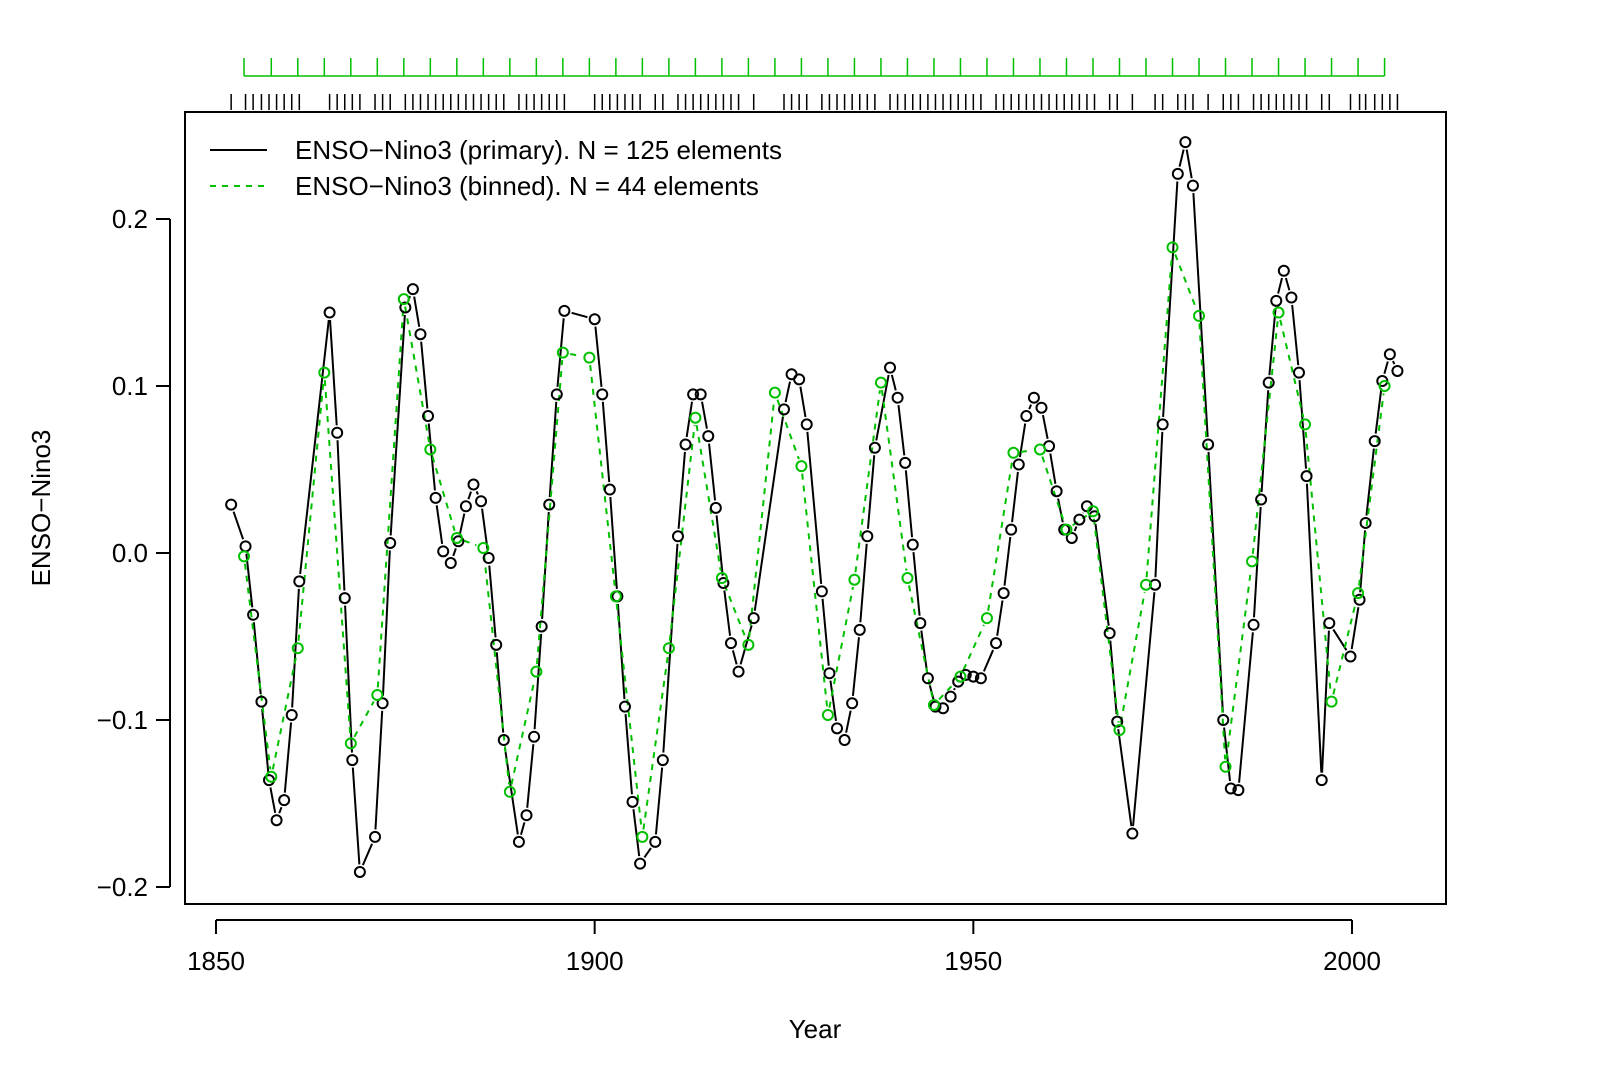  Describe the element at coordinates (527, 186) in the screenshot. I see `legend-binned-label: ENSO−Nino3 (binned). N = 44 elements` at that location.